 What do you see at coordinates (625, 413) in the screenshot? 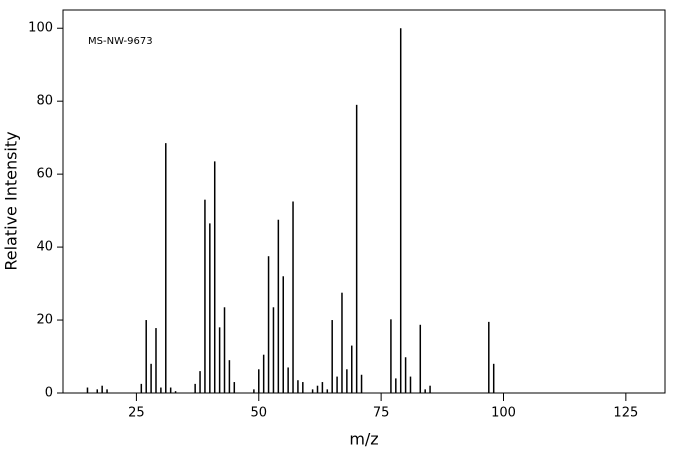
I see `x-tick-label: 125` at bounding box center [625, 413].